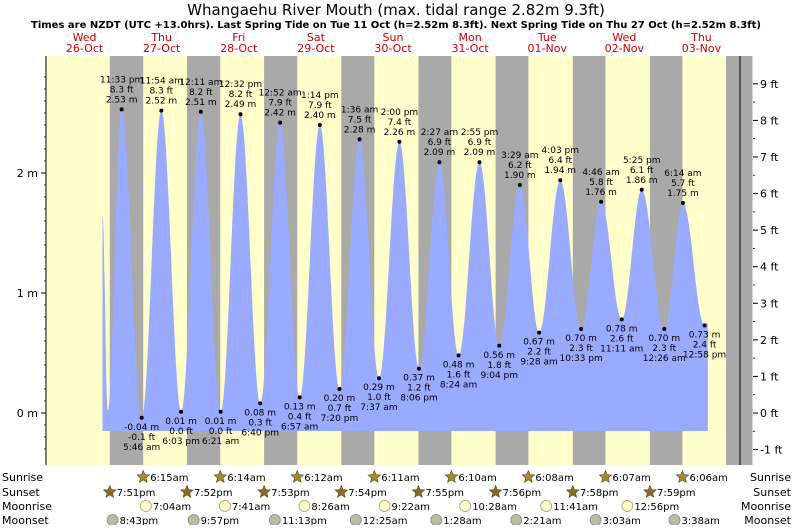 The height and width of the screenshot is (529, 793). What do you see at coordinates (300, 417) in the screenshot?
I see `tide-feet-label: 0.4 ft` at bounding box center [300, 417].